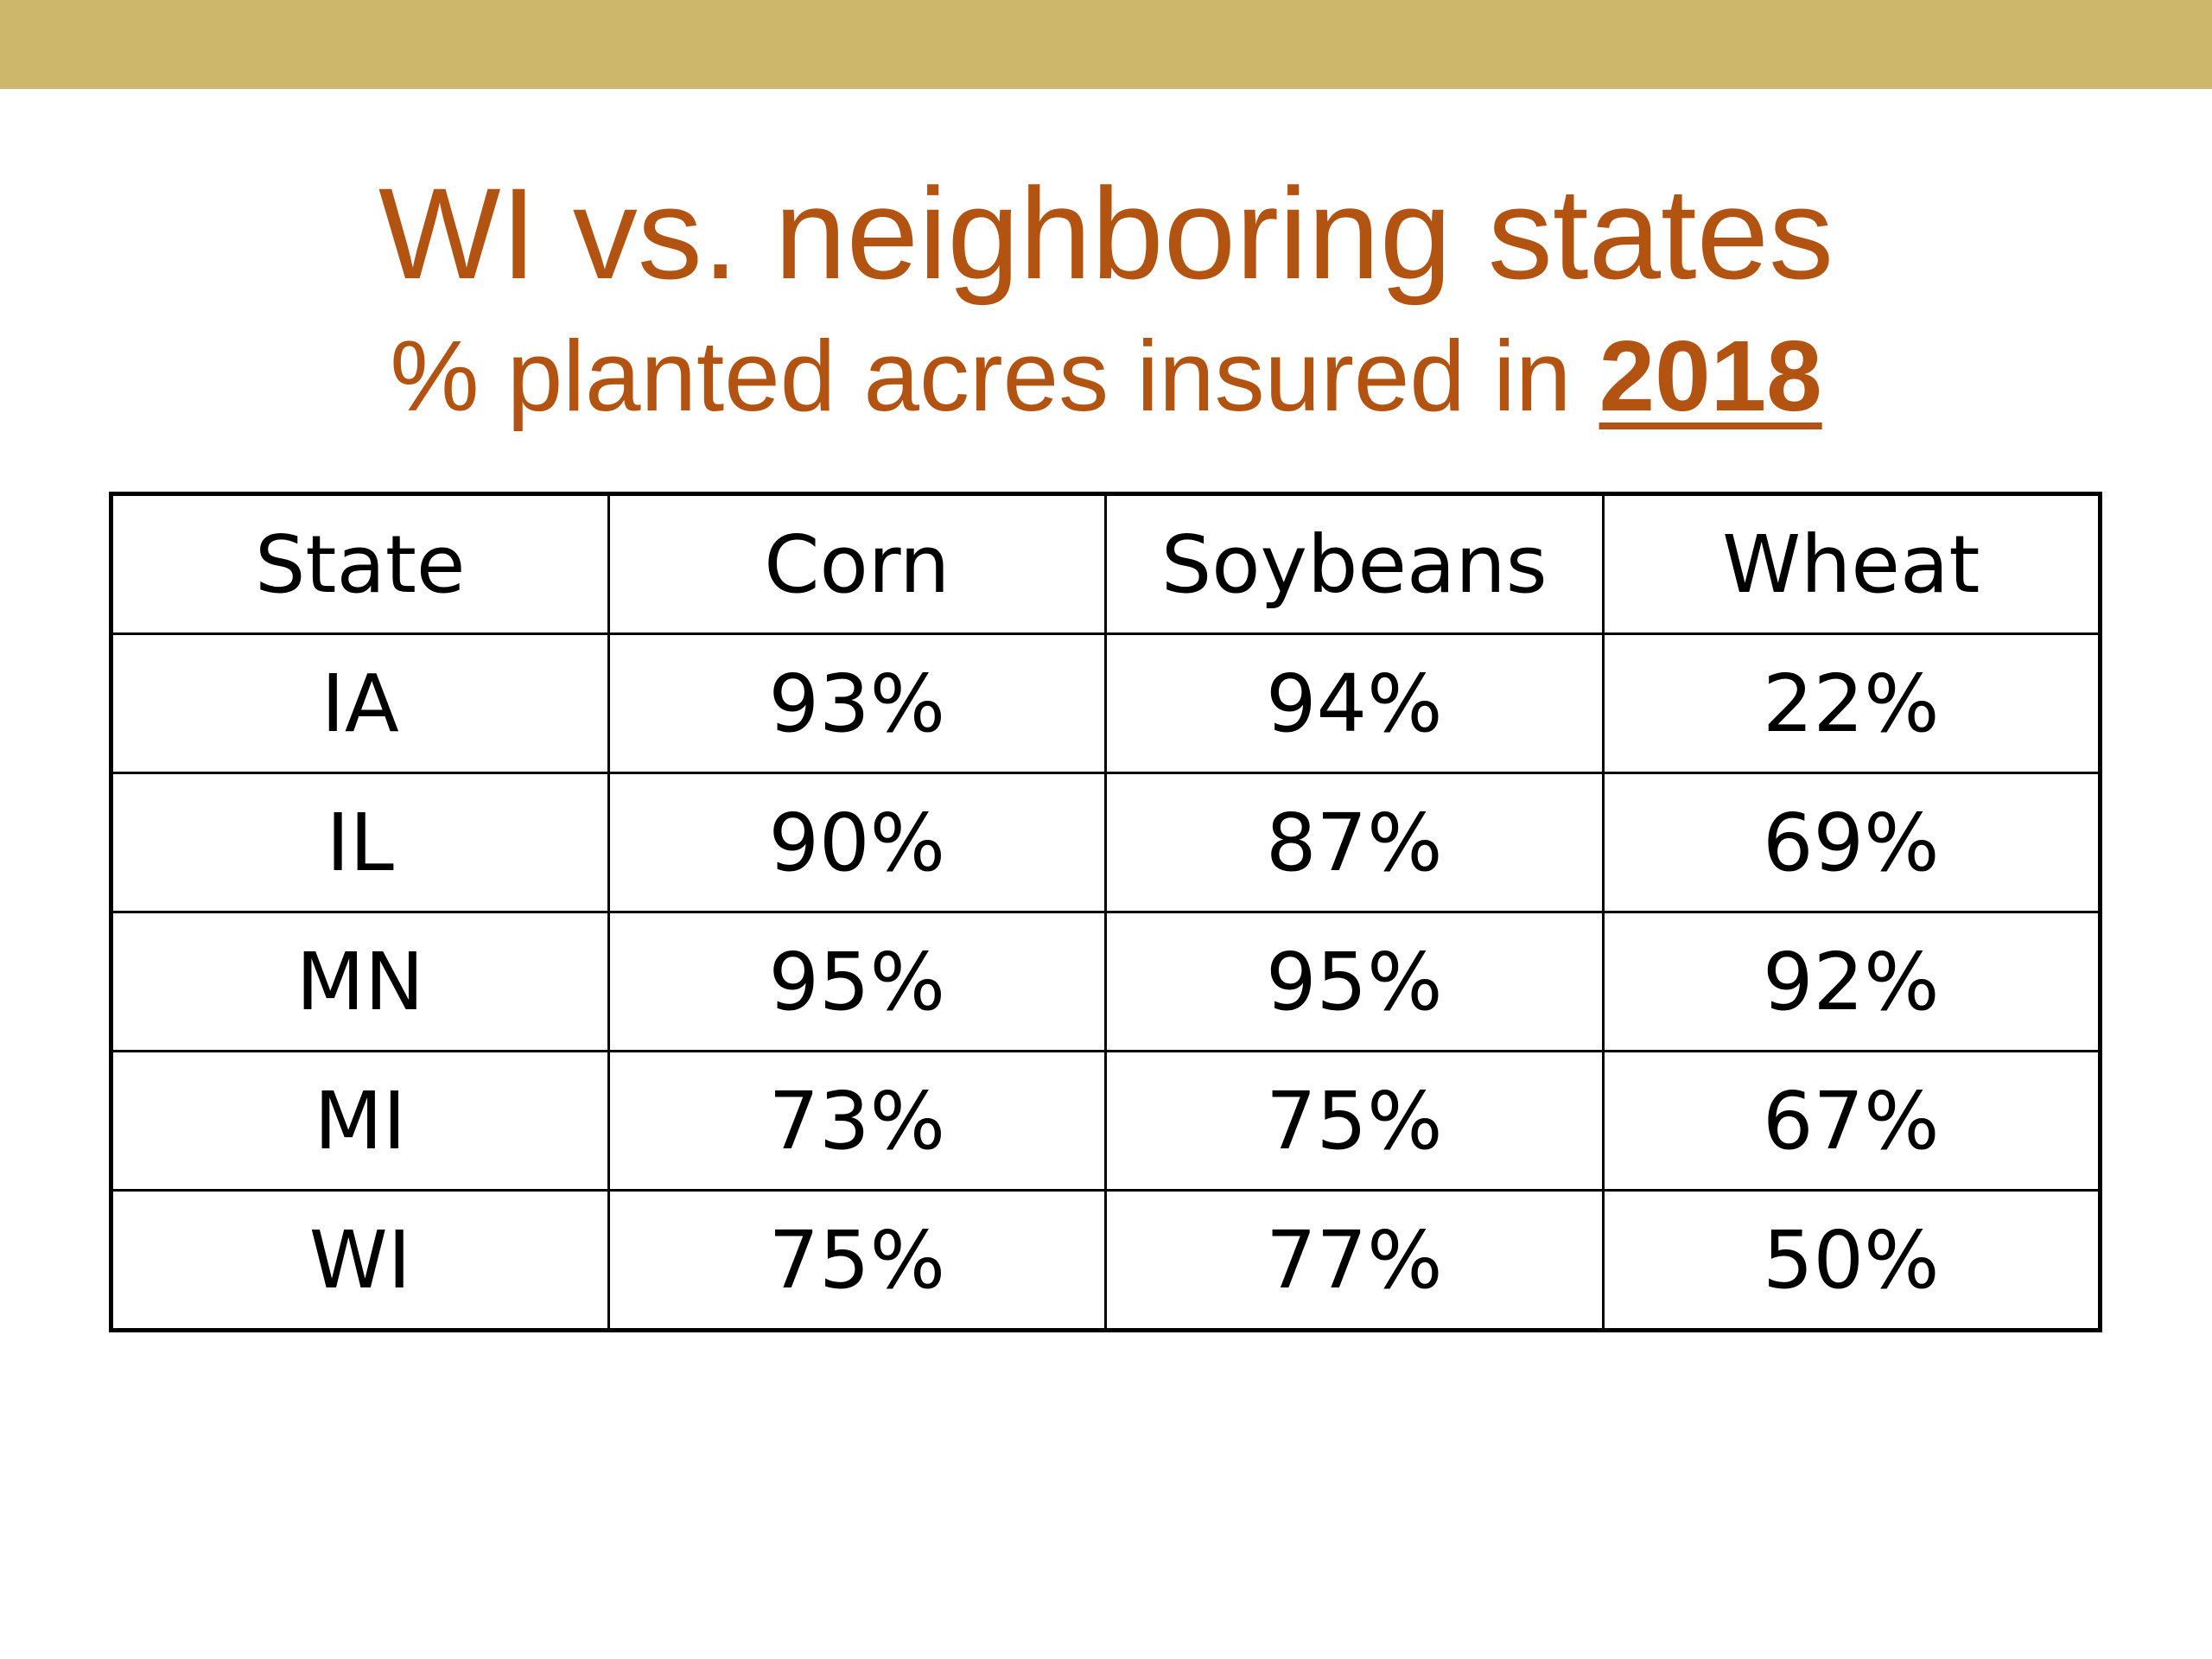 The width and height of the screenshot is (2212, 1659). Describe the element at coordinates (360, 703) in the screenshot. I see `cell-state: IA` at that location.